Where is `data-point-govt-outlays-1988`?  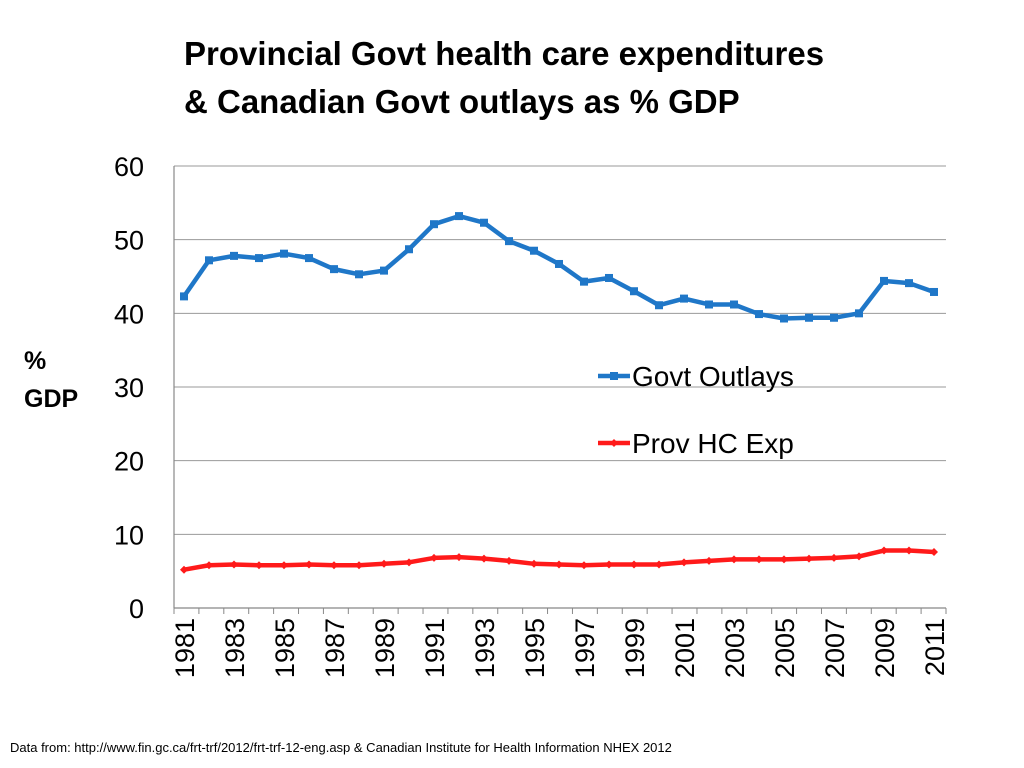
data-point-govt-outlays-1988 is located at coordinates (359, 274).